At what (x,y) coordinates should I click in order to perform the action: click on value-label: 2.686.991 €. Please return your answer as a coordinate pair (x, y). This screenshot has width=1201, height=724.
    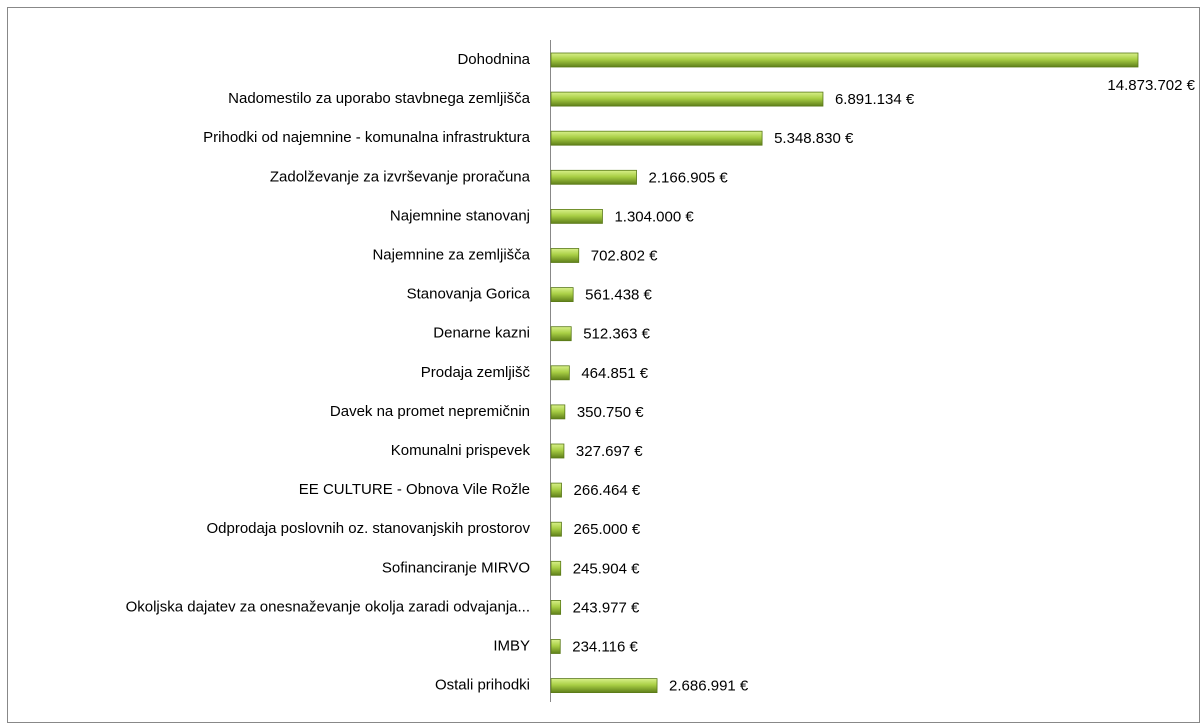
    Looking at the image, I should click on (709, 686).